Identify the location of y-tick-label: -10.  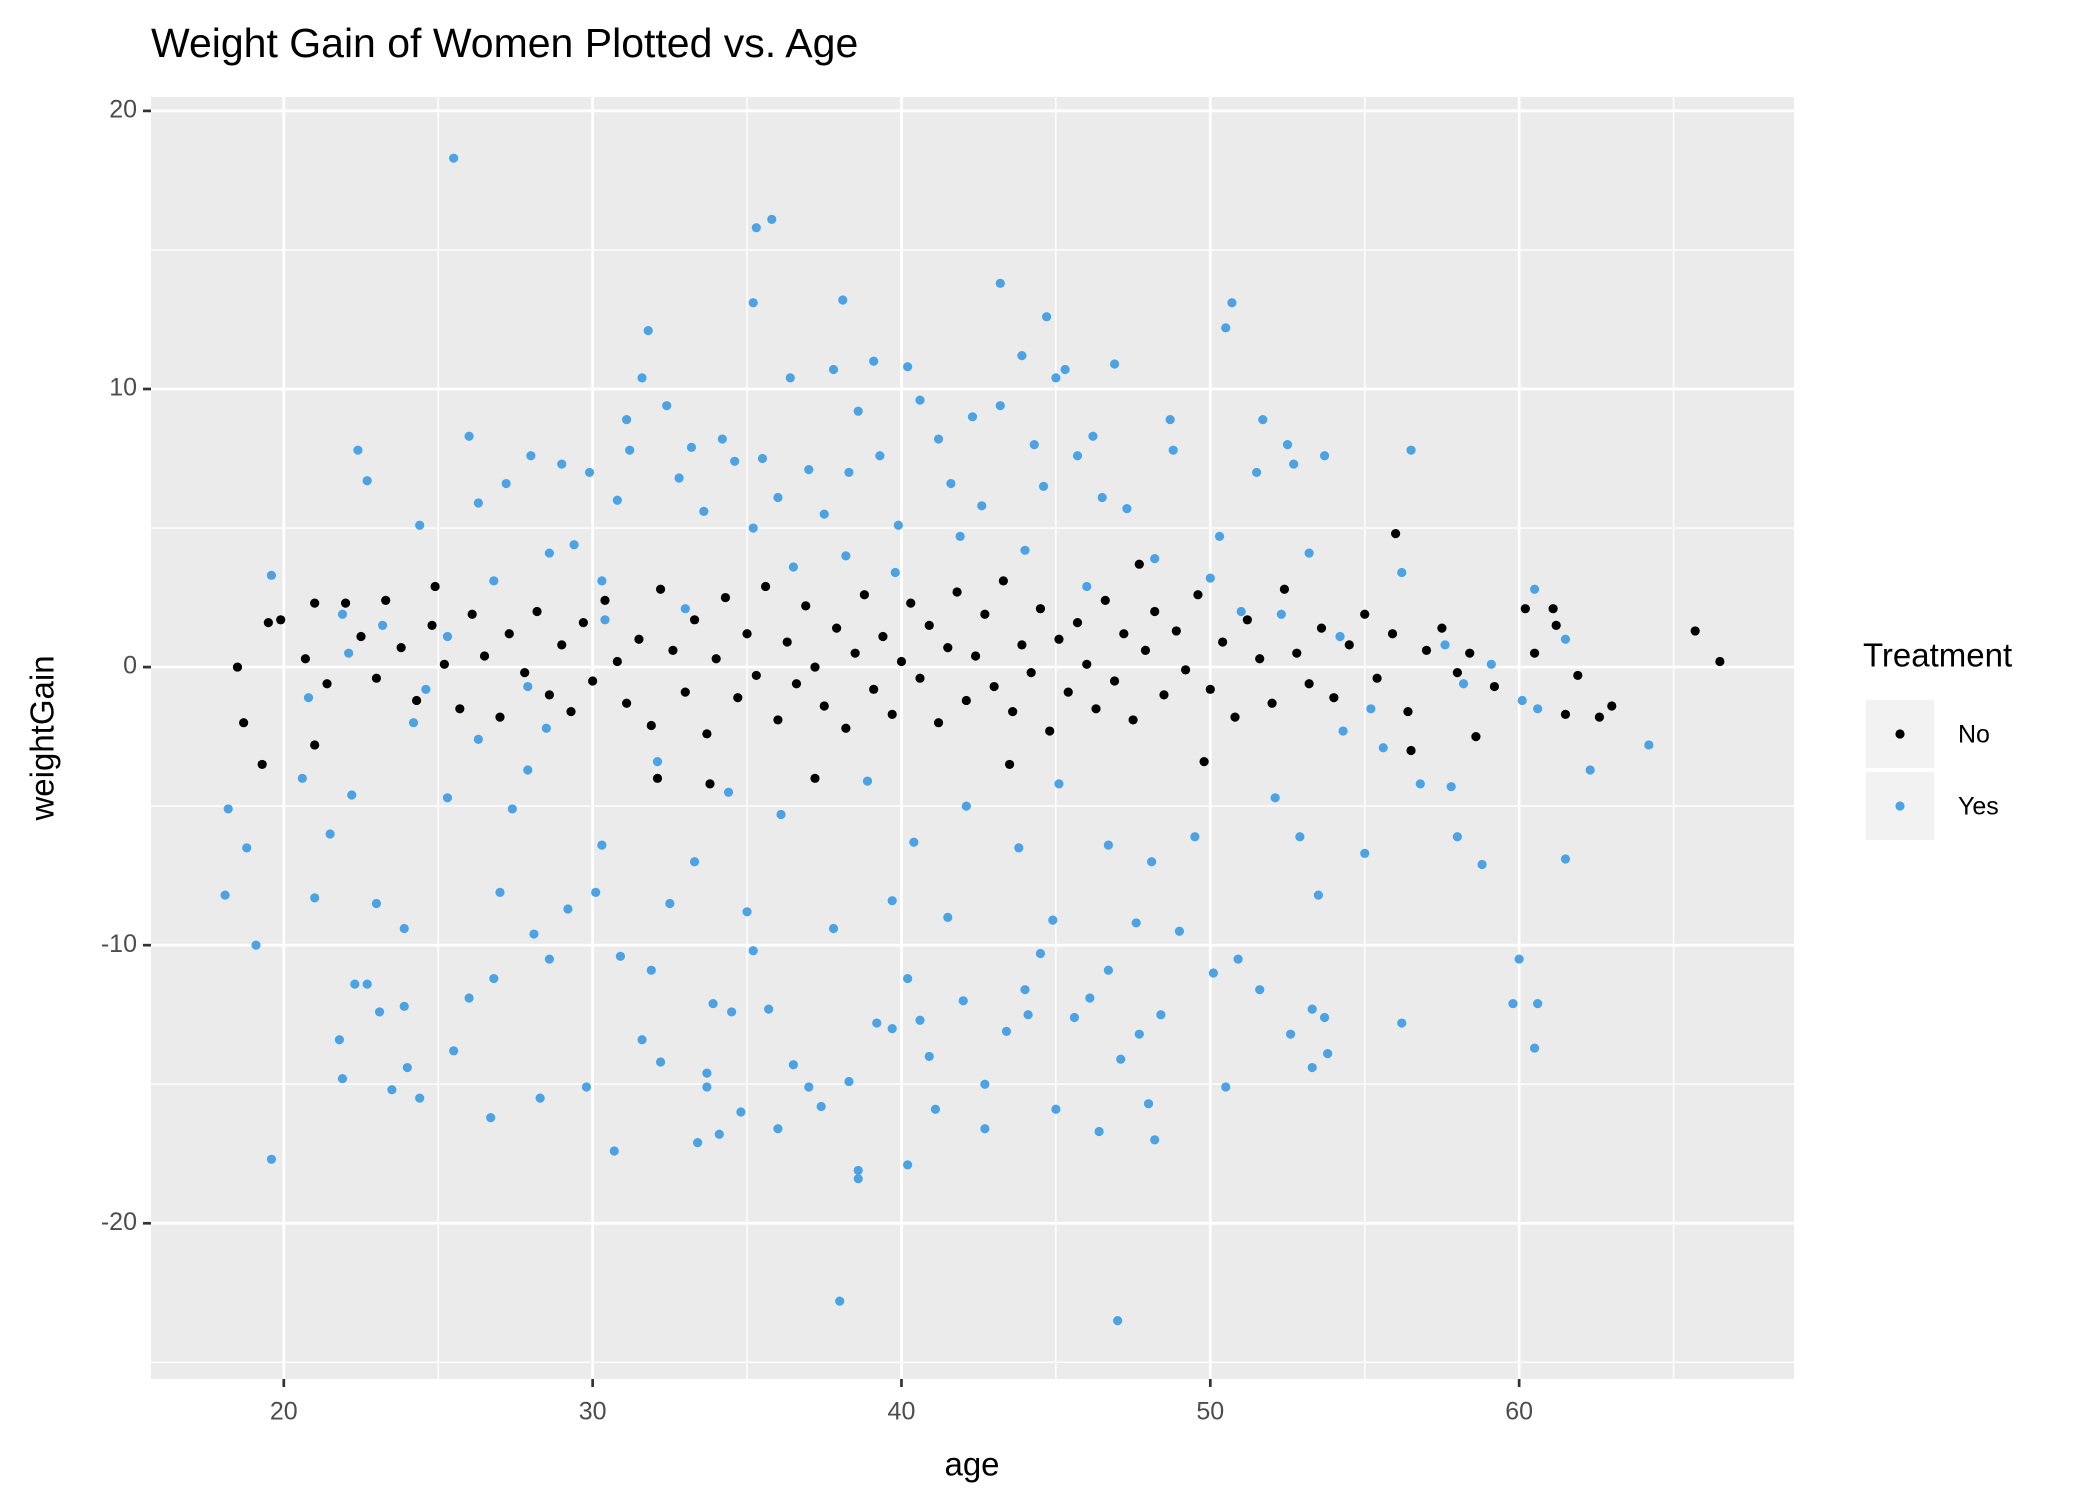
(119, 944).